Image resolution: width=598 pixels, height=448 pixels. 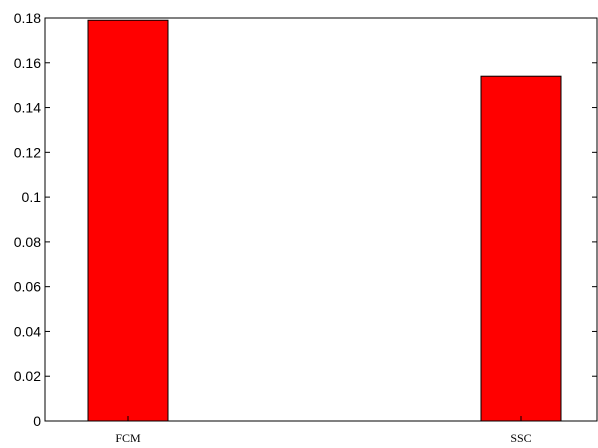 I want to click on y-tick-label: 0.1, so click(x=32, y=197).